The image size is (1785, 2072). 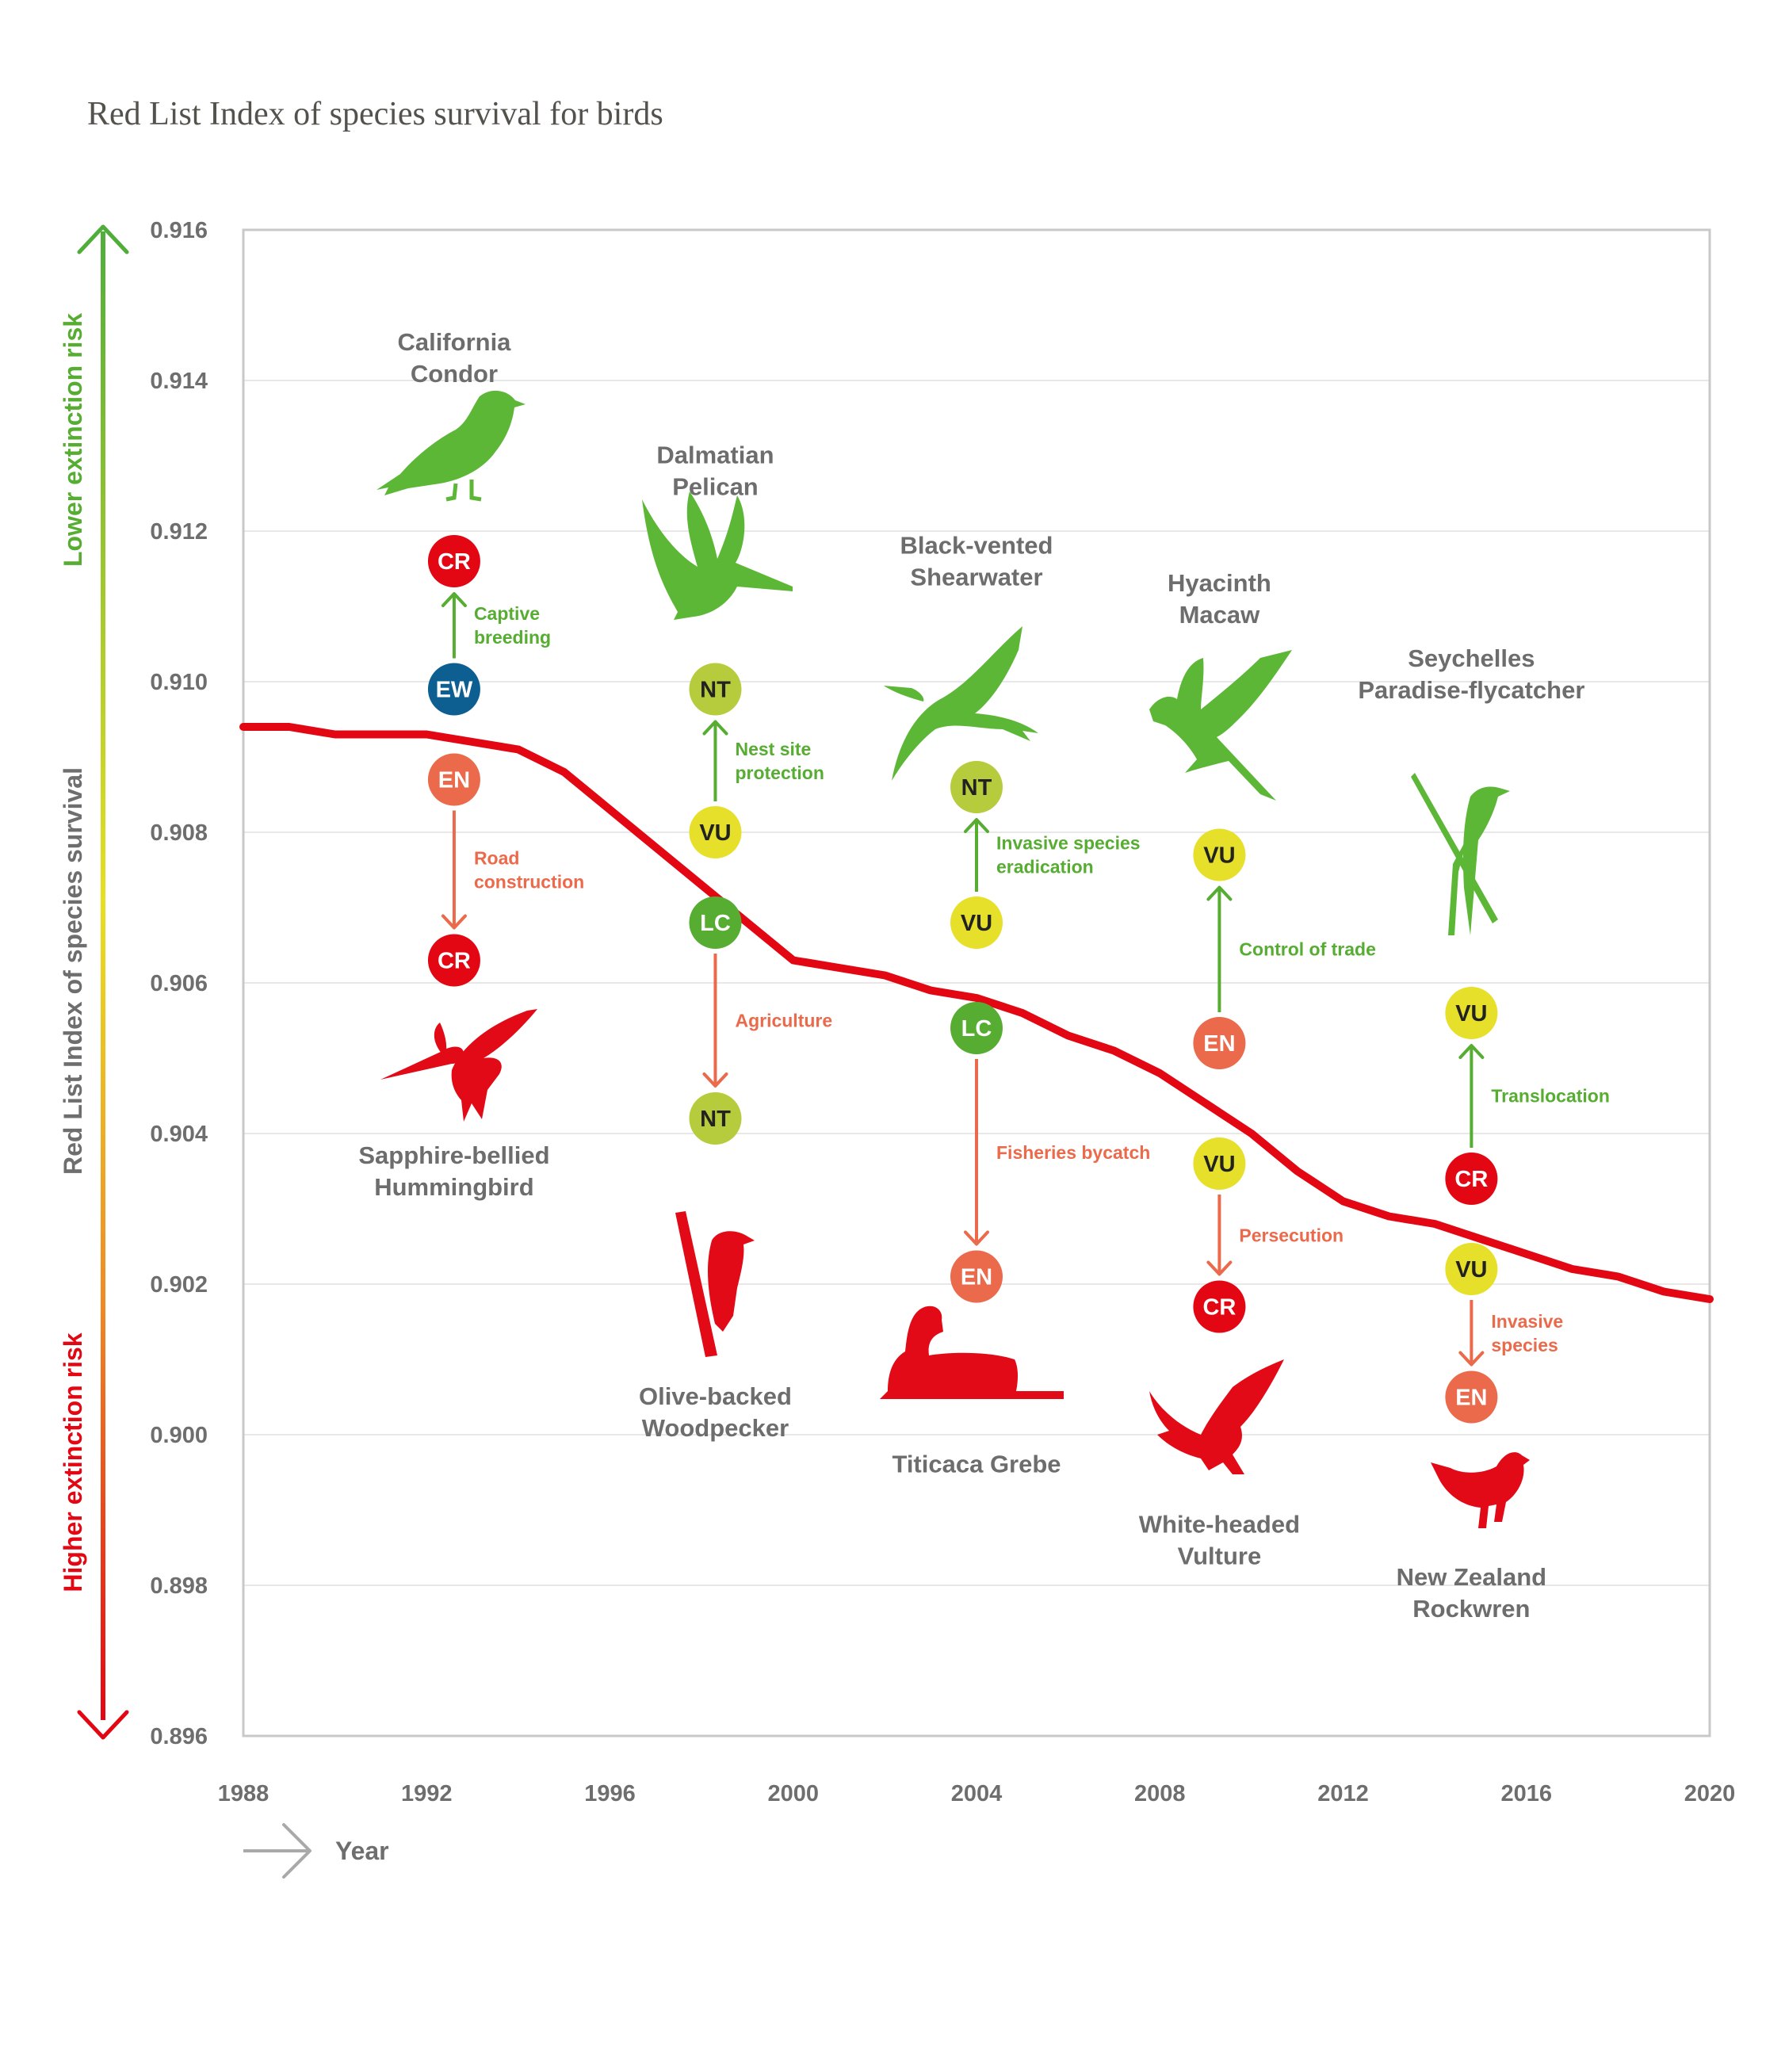 I want to click on bird-name-label: Pelican, so click(x=715, y=487).